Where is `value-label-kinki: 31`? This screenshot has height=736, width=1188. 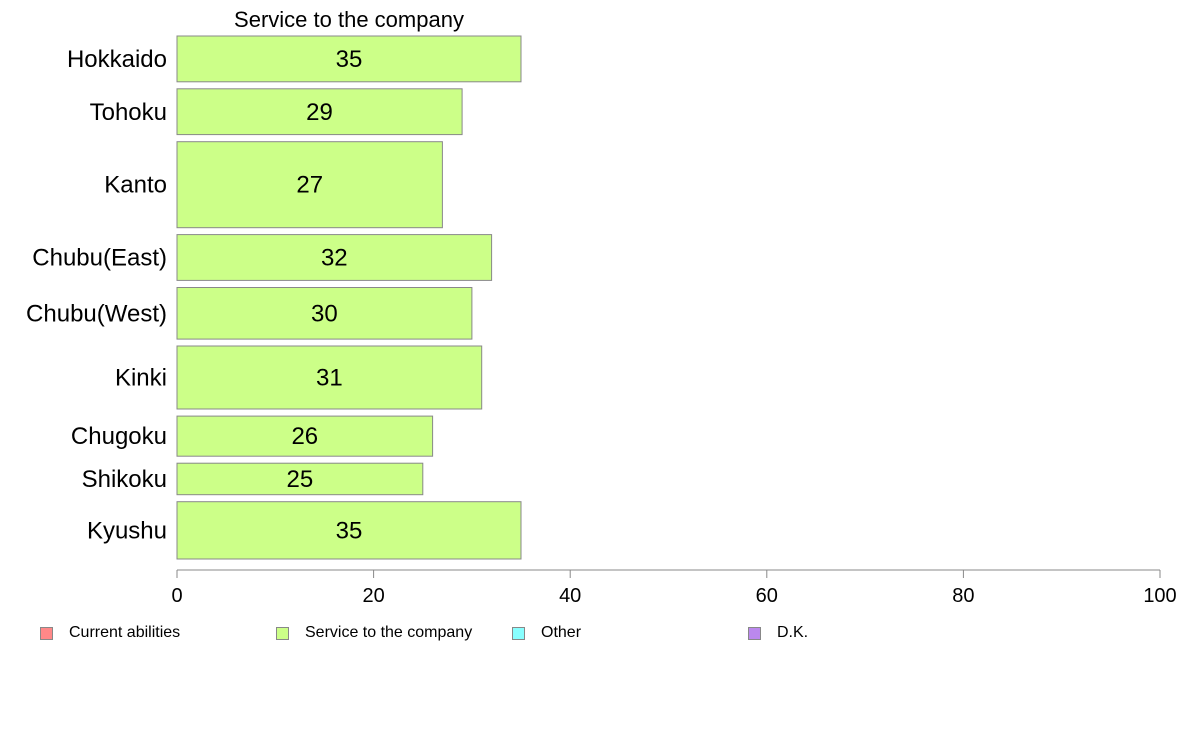 value-label-kinki: 31 is located at coordinates (329, 378).